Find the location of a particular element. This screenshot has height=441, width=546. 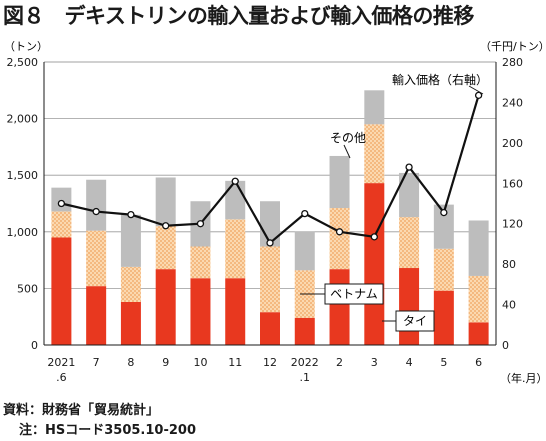

x-tick-label: 3 is located at coordinates (374, 362).